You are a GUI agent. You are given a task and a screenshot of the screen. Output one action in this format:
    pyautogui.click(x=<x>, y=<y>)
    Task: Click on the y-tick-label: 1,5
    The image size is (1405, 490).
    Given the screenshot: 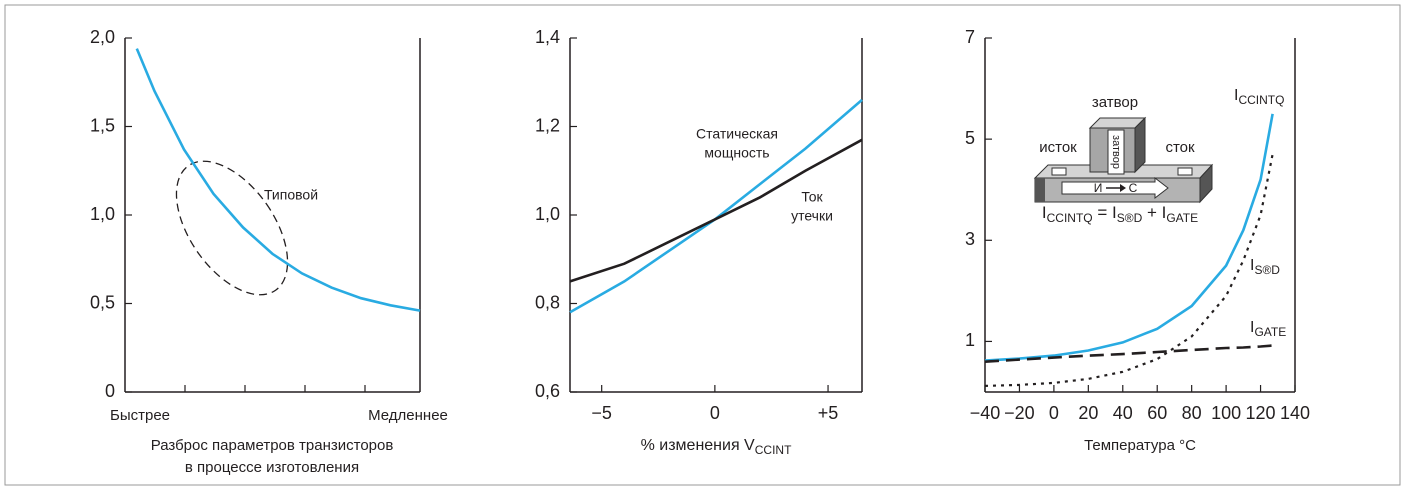 What is the action you would take?
    pyautogui.click(x=102, y=125)
    